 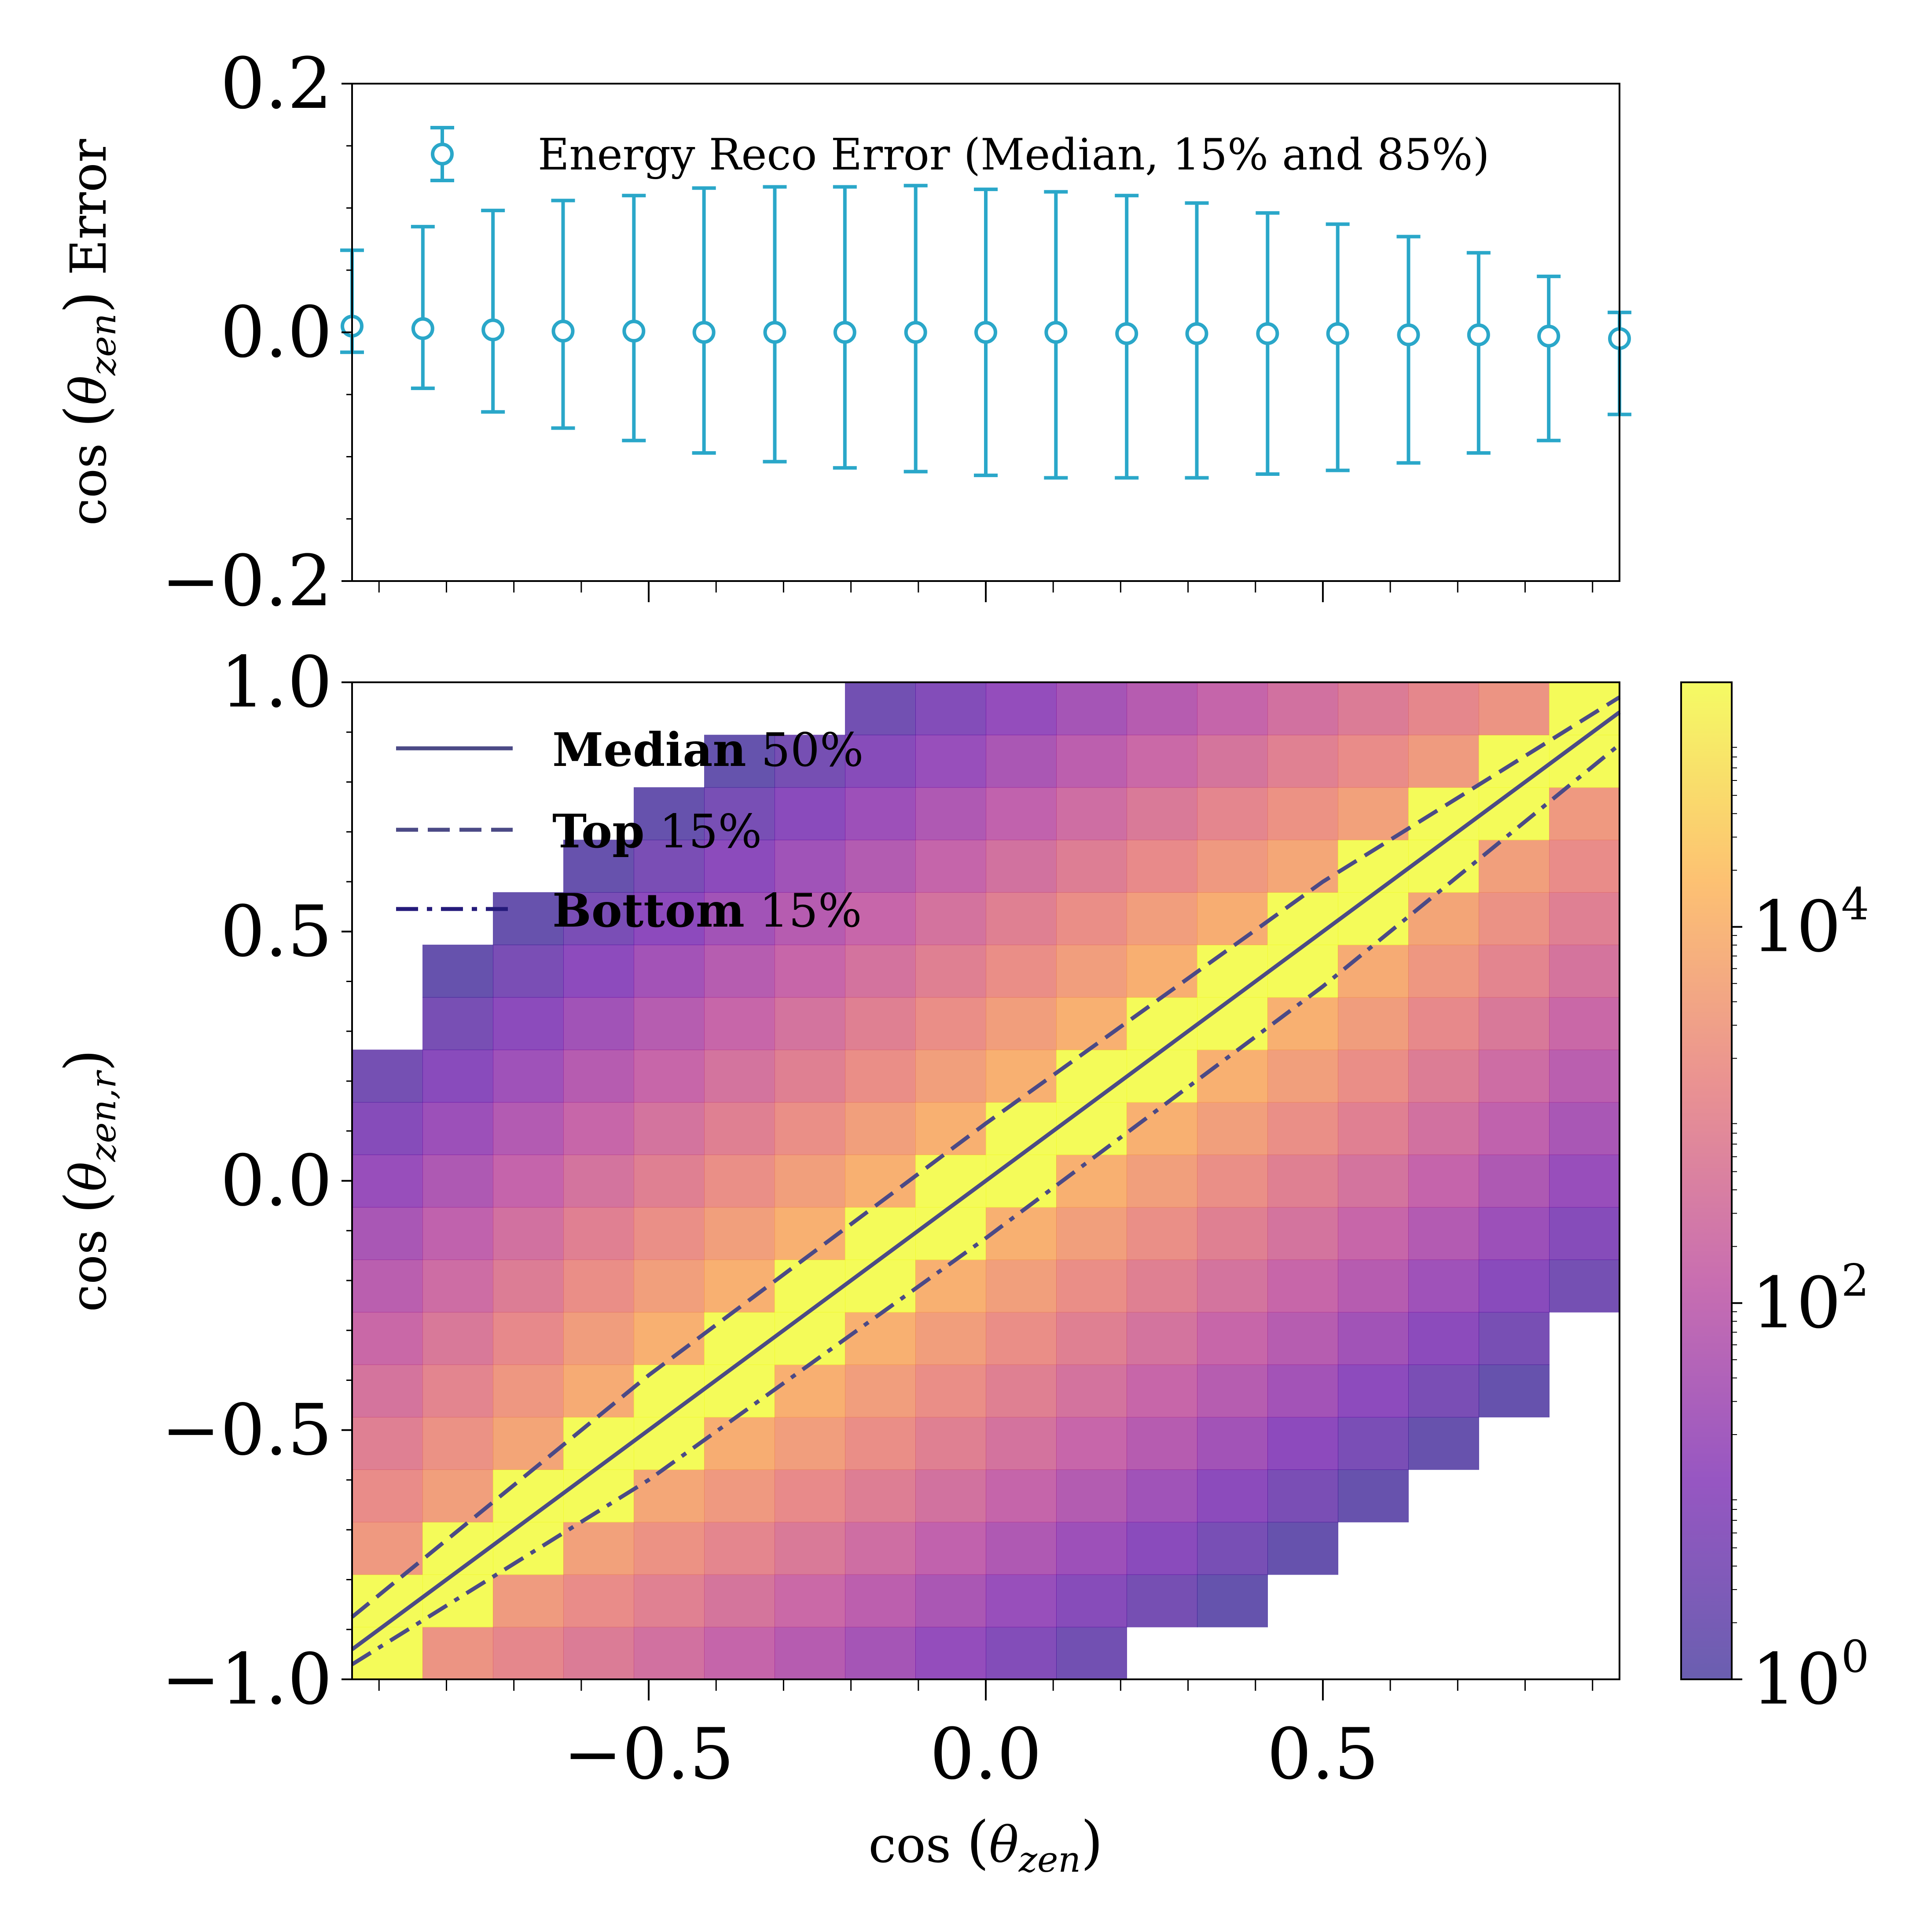 I want to click on heatmap-x-axis-label: cos (θzen), so click(x=985, y=1845).